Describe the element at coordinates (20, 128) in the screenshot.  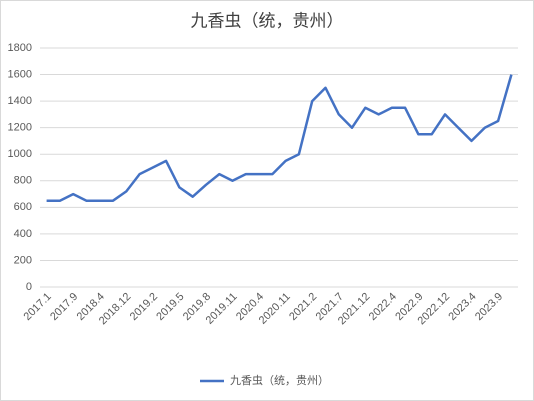
I see `y-tick-label: 1200` at that location.